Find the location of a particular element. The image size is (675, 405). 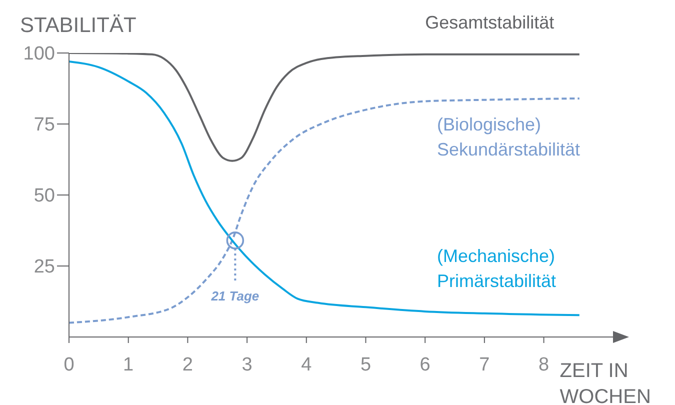

y-tick-label: 25 is located at coordinates (44, 267).